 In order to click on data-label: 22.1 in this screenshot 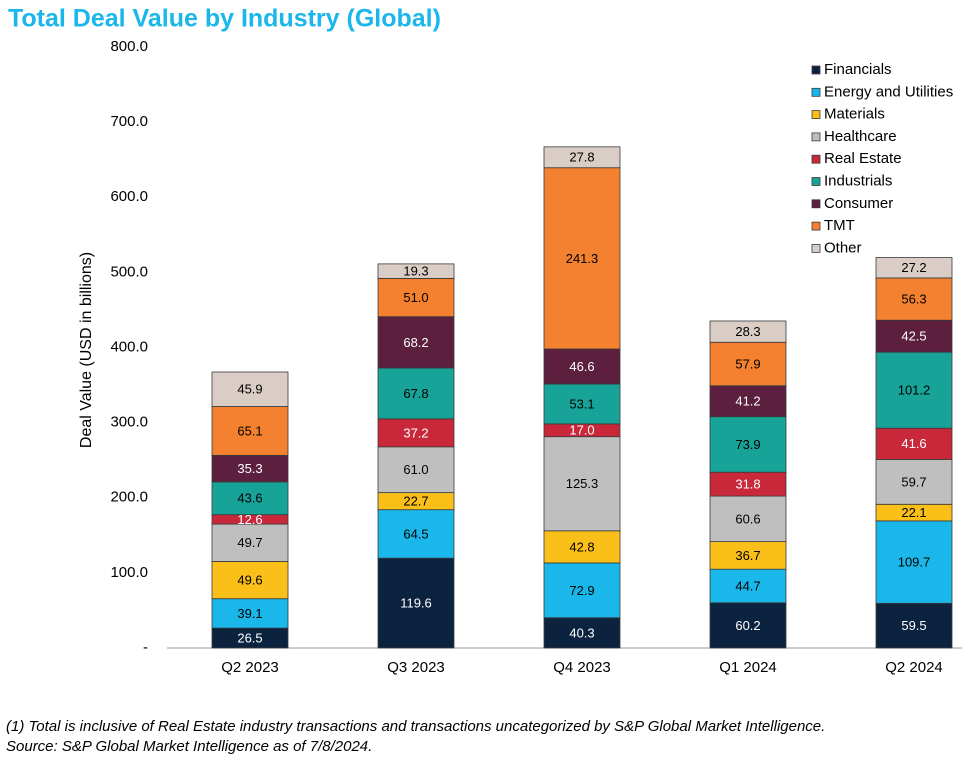, I will do `click(913, 512)`.